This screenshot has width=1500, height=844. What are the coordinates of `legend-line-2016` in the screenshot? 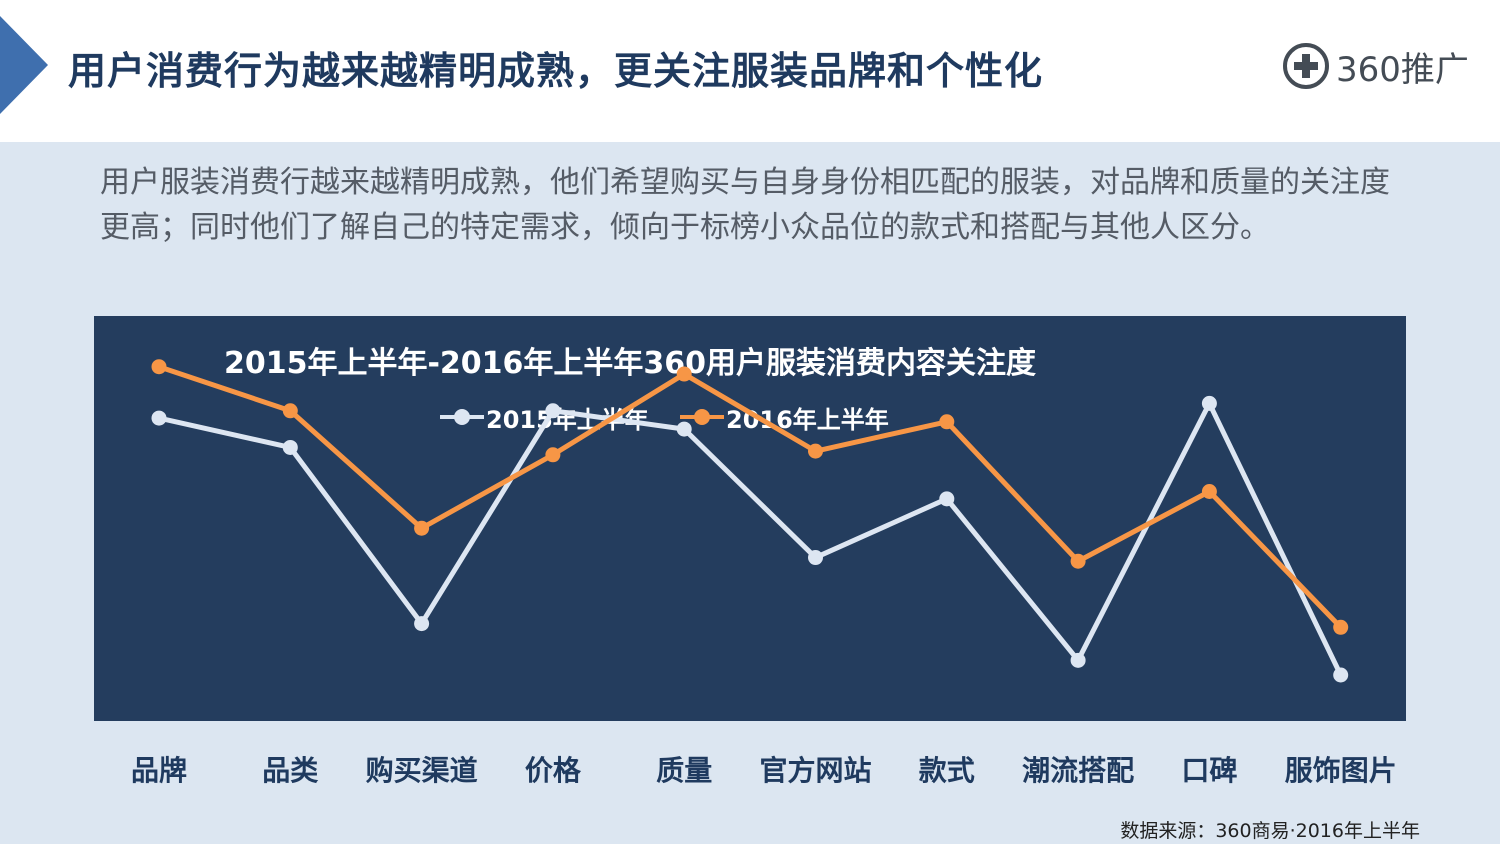 It's located at (702, 417).